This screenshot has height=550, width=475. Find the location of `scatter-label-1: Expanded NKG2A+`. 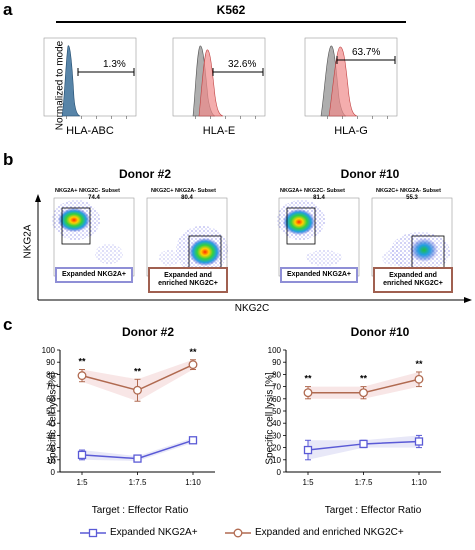

scatter-label-1: Expanded NKG2A+ is located at coordinates (94, 275).